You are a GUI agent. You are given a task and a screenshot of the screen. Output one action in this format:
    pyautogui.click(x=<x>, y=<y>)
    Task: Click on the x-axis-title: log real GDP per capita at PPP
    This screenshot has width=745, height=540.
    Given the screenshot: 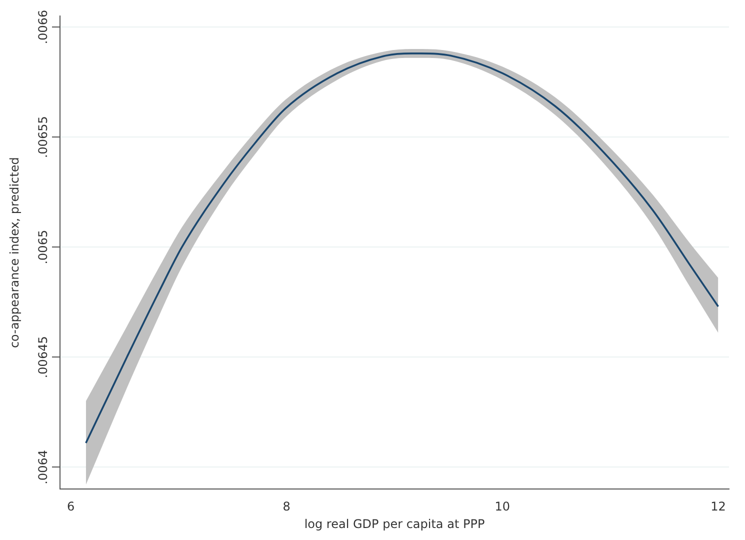 What is the action you would take?
    pyautogui.click(x=394, y=523)
    